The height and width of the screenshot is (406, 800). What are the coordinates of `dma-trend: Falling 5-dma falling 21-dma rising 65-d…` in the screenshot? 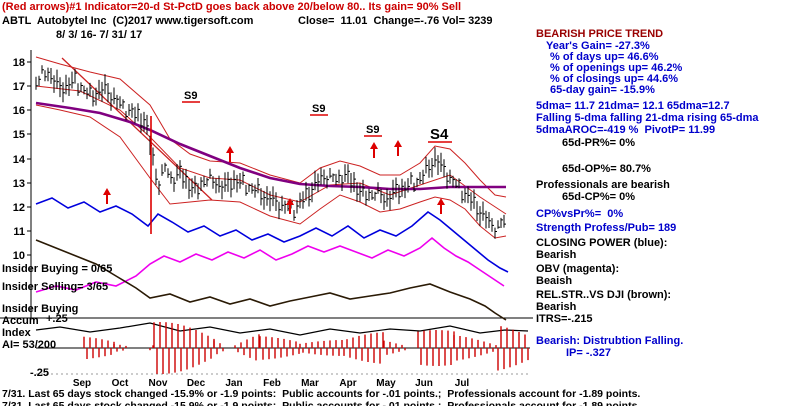 It's located at (647, 118).